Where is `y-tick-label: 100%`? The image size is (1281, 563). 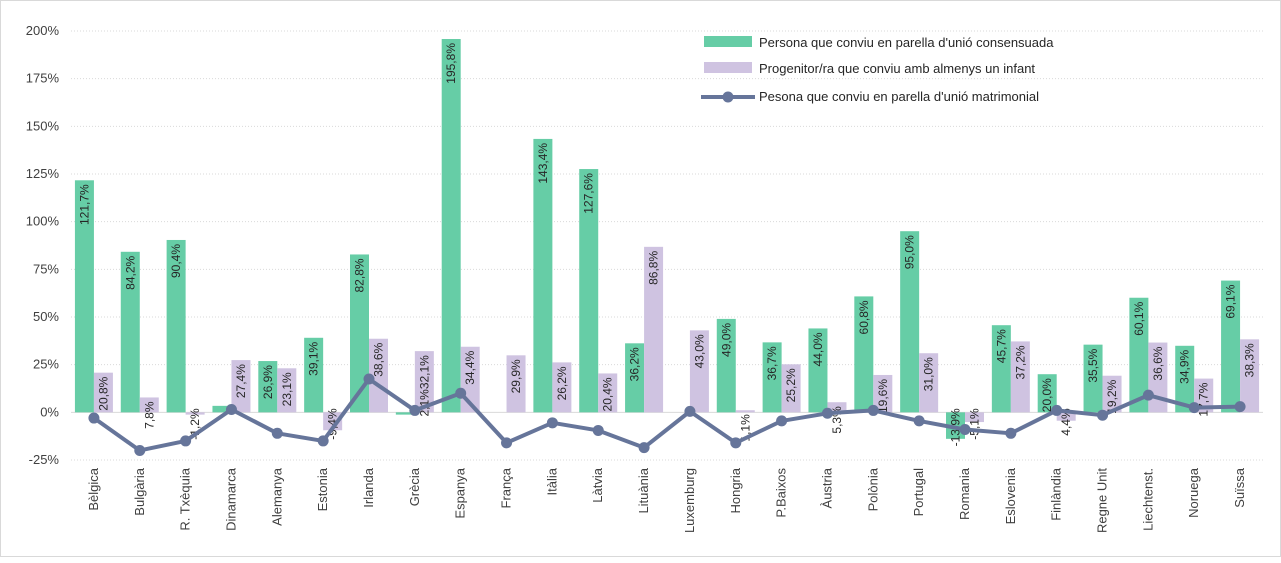
y-tick-label: 100% is located at coordinates (43, 221).